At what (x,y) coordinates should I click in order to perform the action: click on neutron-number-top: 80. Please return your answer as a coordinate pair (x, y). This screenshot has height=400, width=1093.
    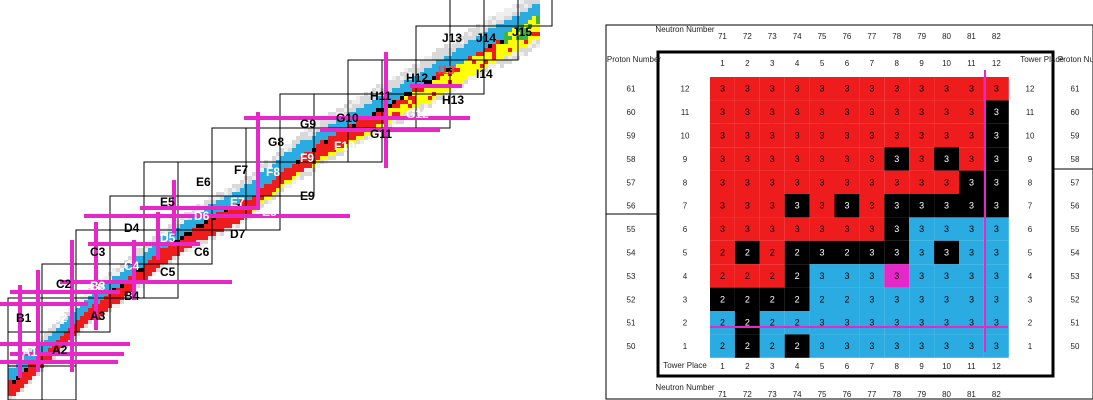
    Looking at the image, I should click on (946, 36).